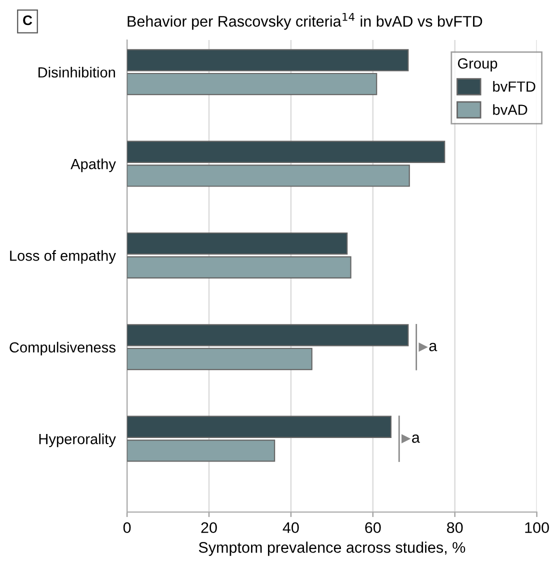 The image size is (550, 564). I want to click on x-tick-label: 80, so click(455, 528).